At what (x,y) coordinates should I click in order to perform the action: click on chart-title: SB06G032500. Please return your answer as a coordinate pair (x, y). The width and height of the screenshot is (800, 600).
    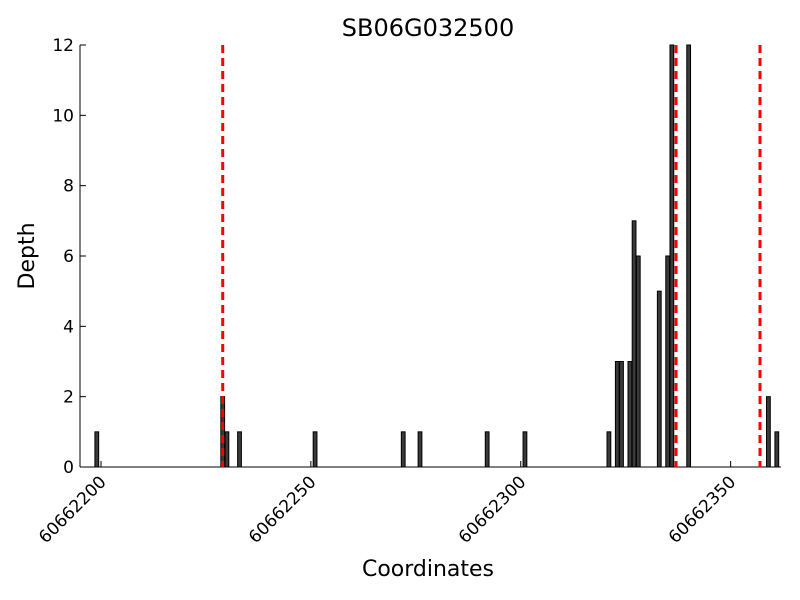
    Looking at the image, I should click on (428, 28).